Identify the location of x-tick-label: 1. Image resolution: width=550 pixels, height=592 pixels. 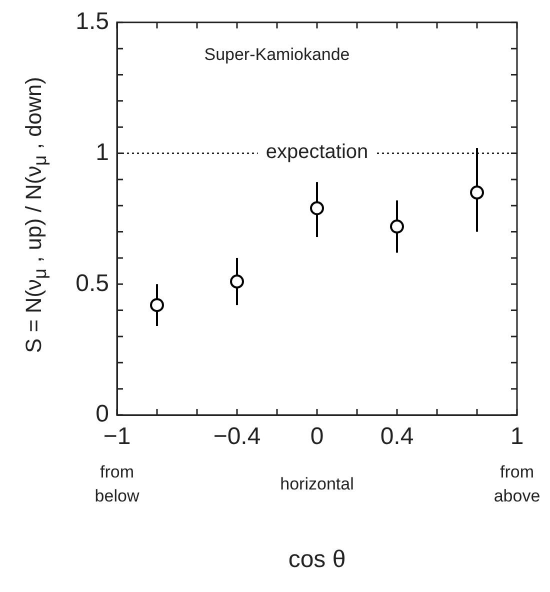
(517, 436).